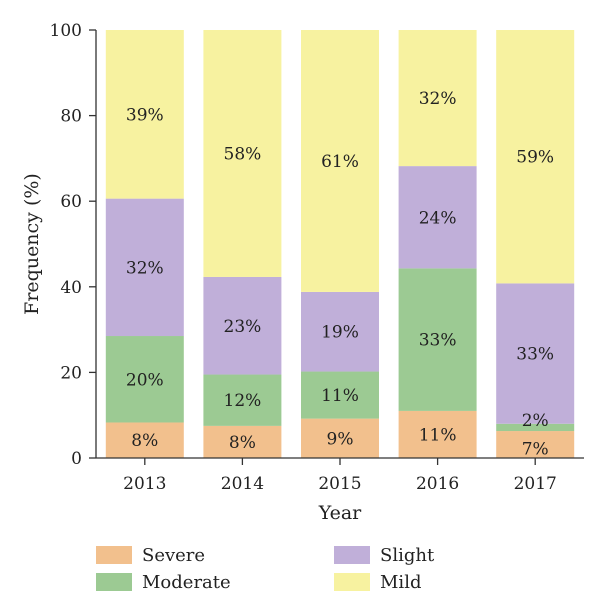 Image resolution: width=600 pixels, height=613 pixels. I want to click on bar-segment-slight-2013, so click(144, 267).